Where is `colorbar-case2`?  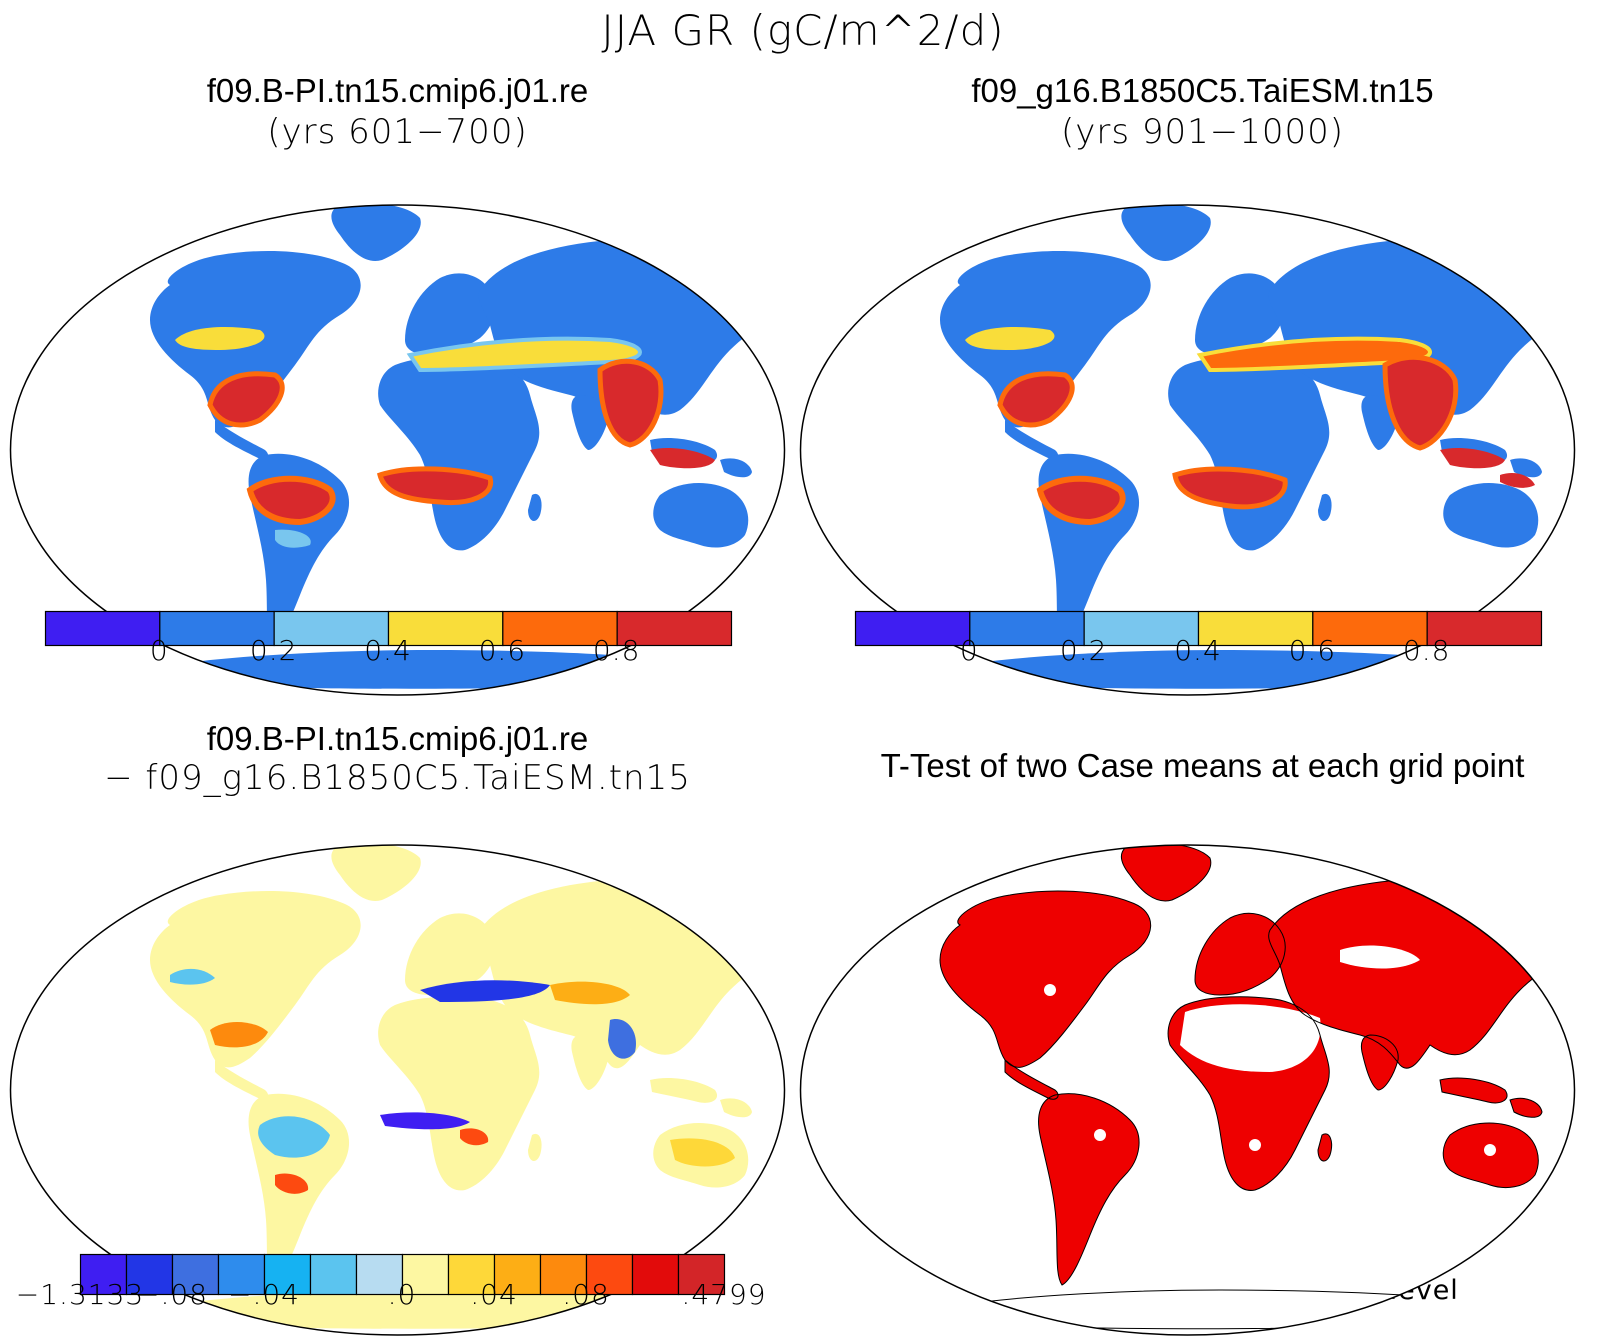 colorbar-case2 is located at coordinates (1198, 628).